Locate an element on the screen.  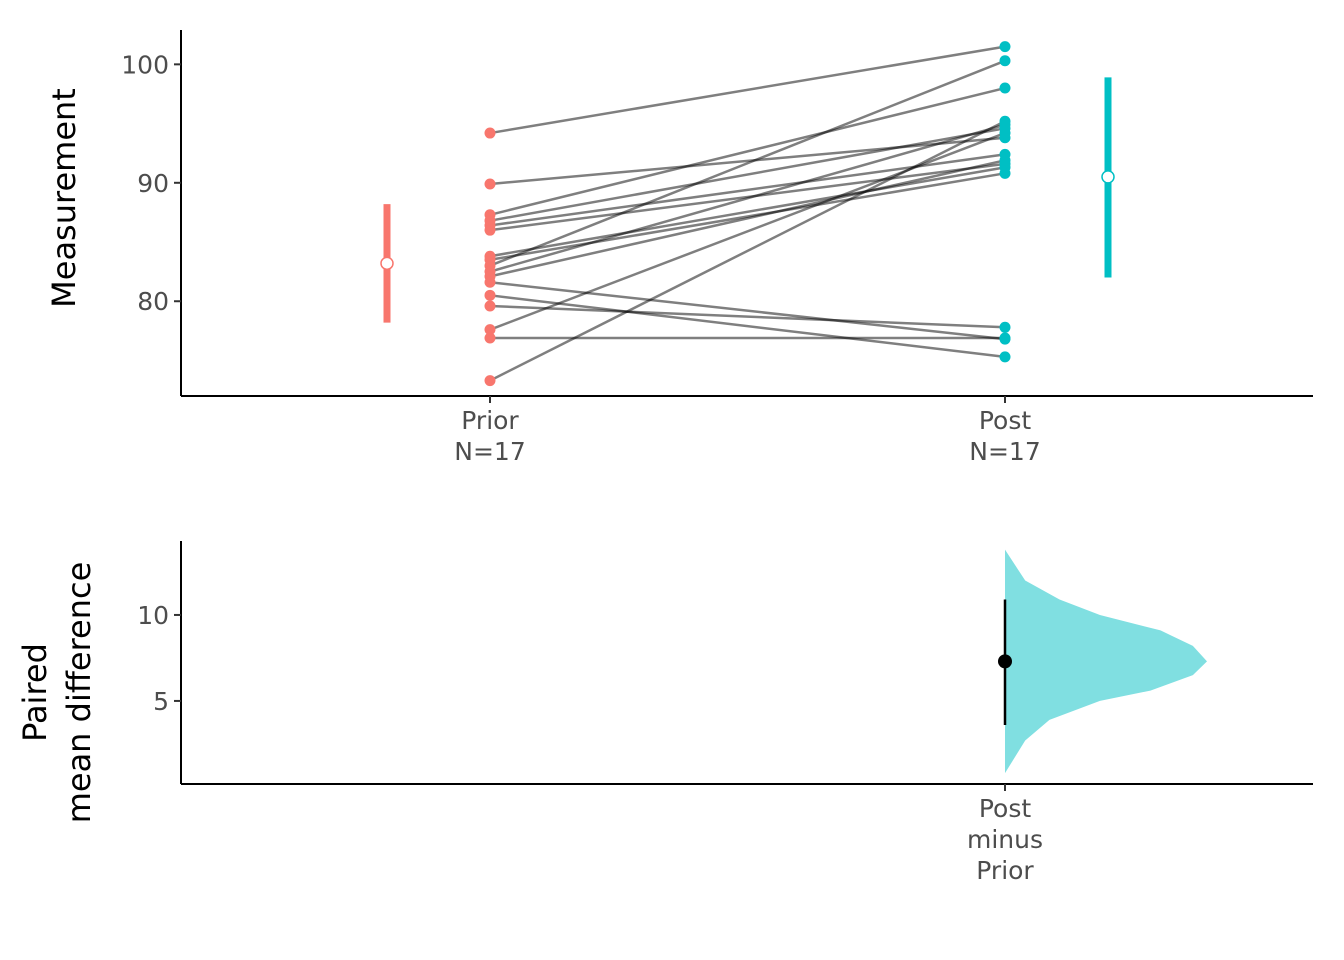
y-tick-label: 5 is located at coordinates (161, 701).